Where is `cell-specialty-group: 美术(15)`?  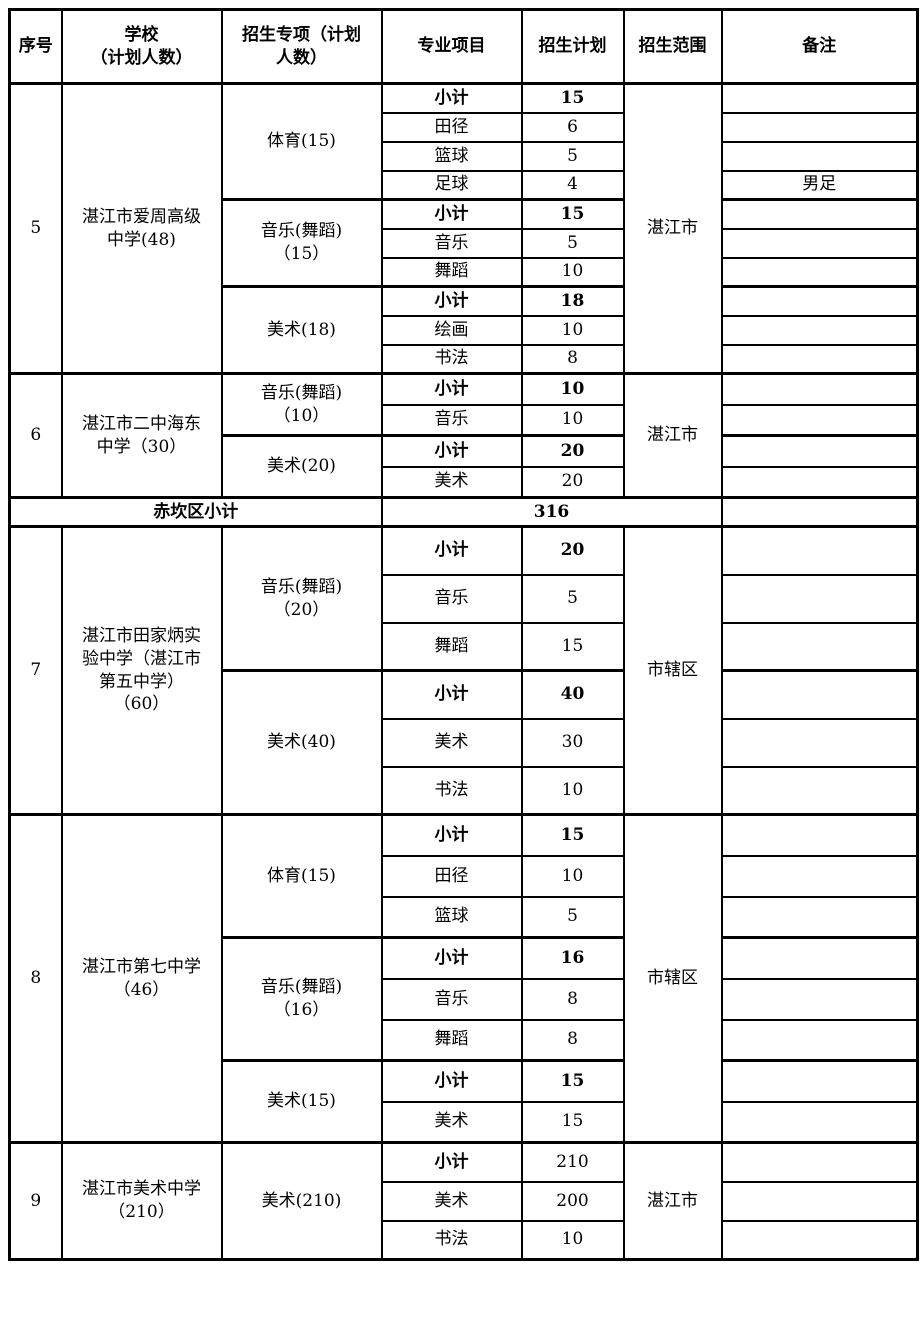
cell-specialty-group: 美术(15) is located at coordinates (301, 1101).